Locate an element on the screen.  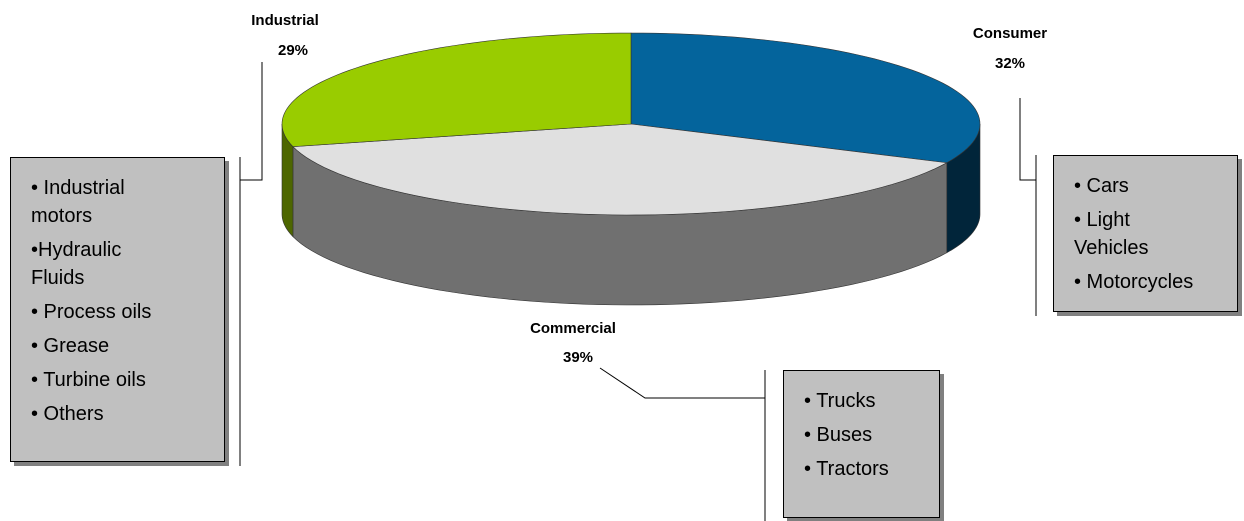
callout-list: • Cars • Light Vehicles • Motorcycles is located at coordinates (1139, 234).